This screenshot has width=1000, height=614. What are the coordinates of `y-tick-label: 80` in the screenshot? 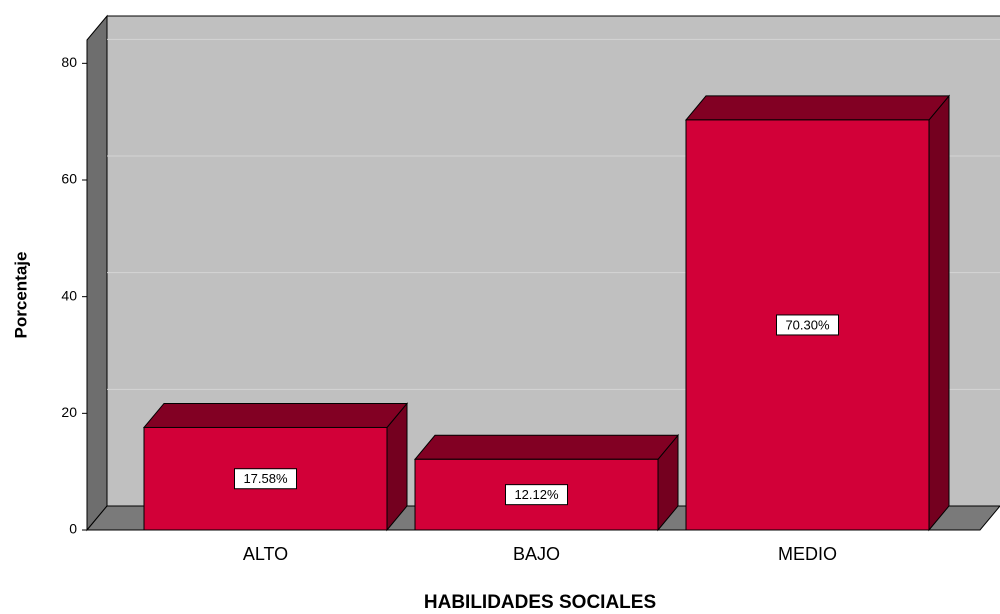 It's located at (69, 62).